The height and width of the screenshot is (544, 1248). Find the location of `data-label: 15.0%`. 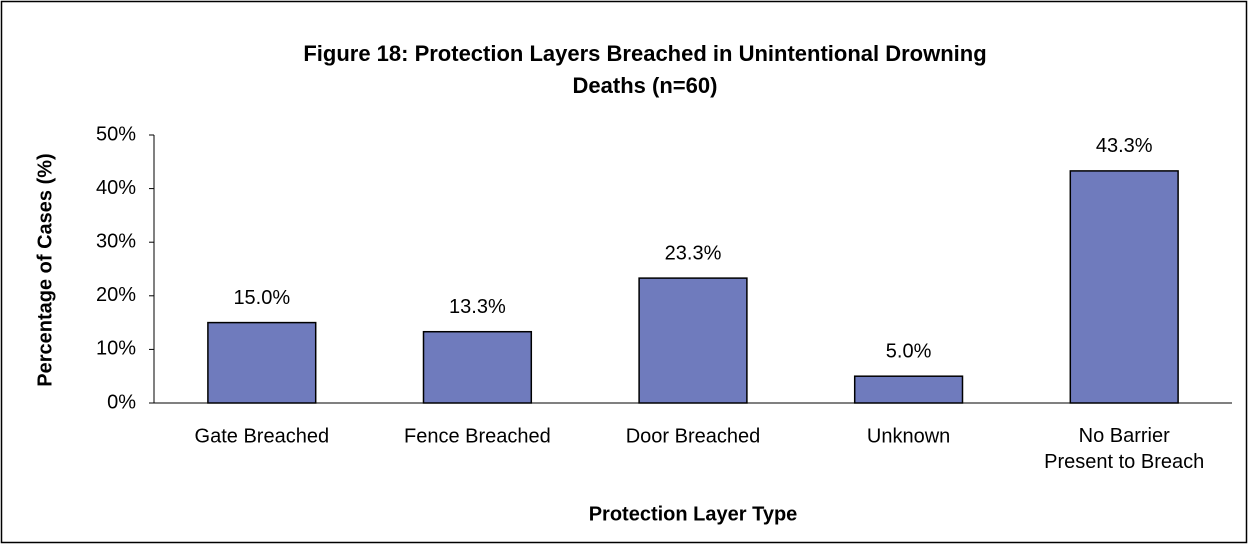

data-label: 15.0% is located at coordinates (261, 298).